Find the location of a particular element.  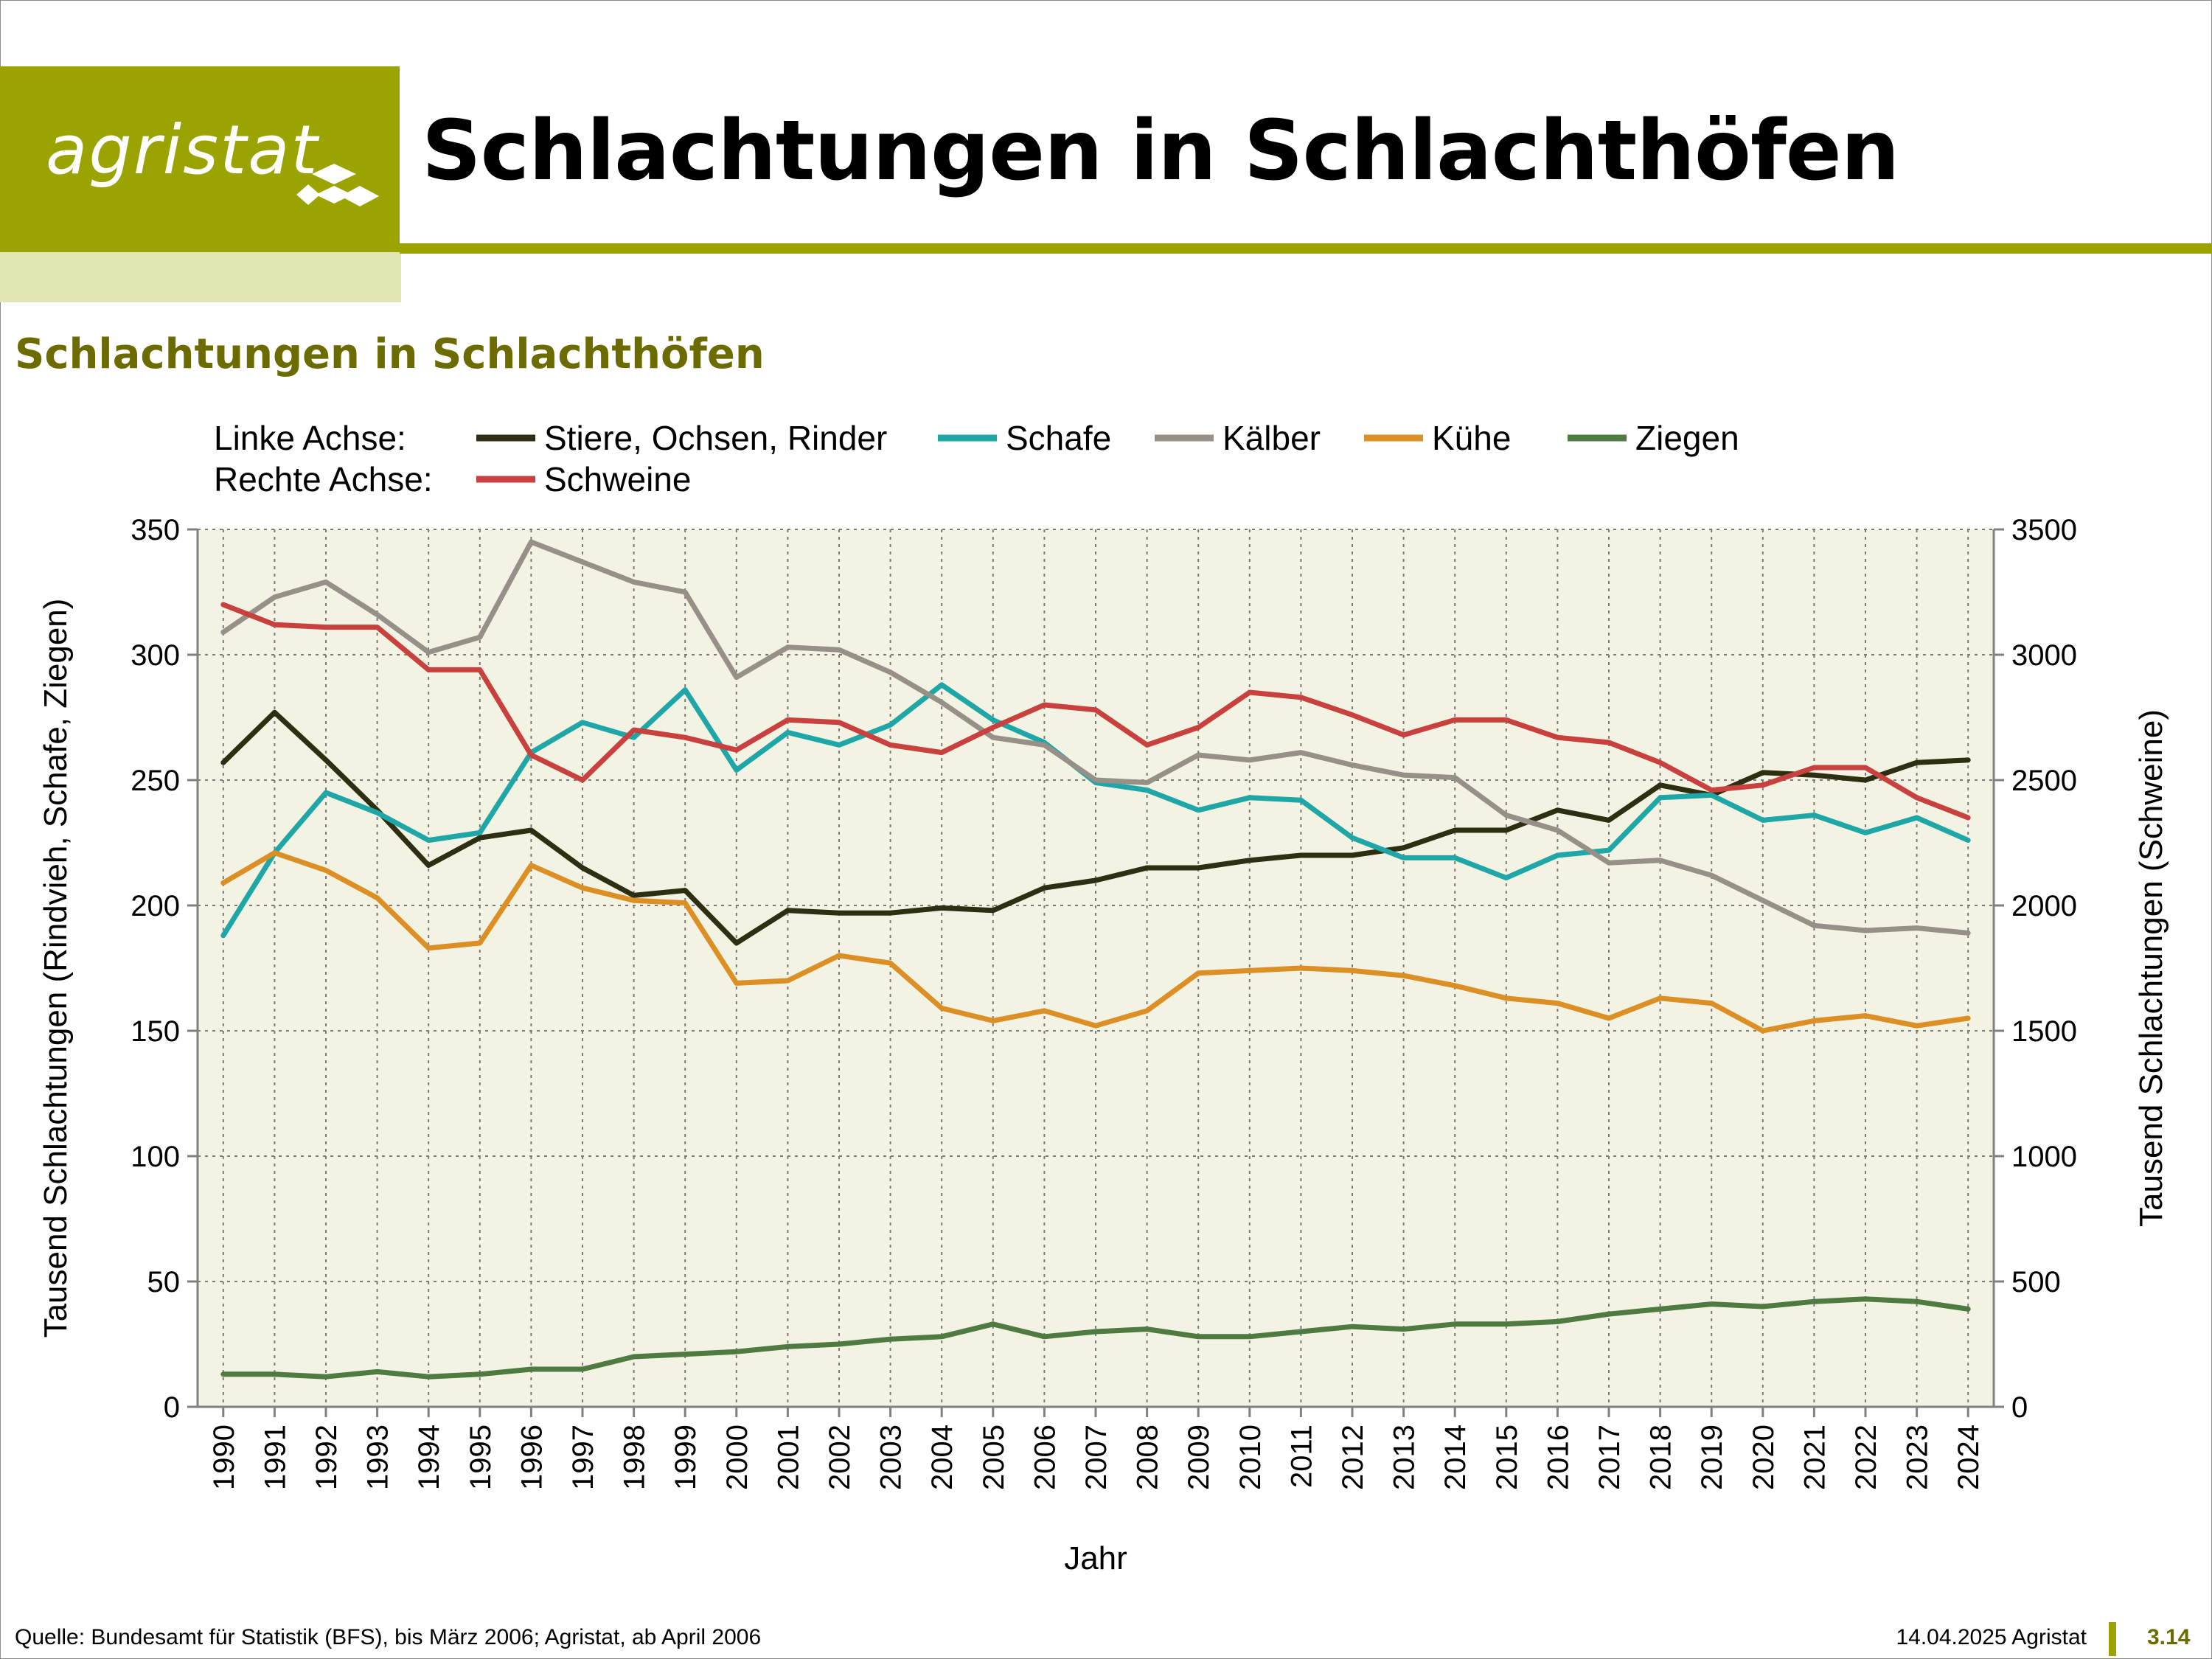

y-tick-label-left: 50 is located at coordinates (164, 1282).